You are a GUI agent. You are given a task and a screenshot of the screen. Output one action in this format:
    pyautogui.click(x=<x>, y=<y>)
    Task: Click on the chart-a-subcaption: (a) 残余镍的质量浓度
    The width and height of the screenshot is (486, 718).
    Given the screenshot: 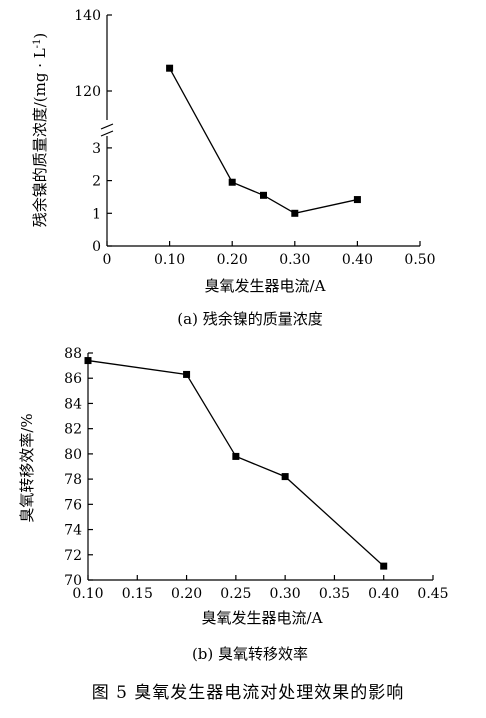 What is the action you would take?
    pyautogui.click(x=249, y=319)
    